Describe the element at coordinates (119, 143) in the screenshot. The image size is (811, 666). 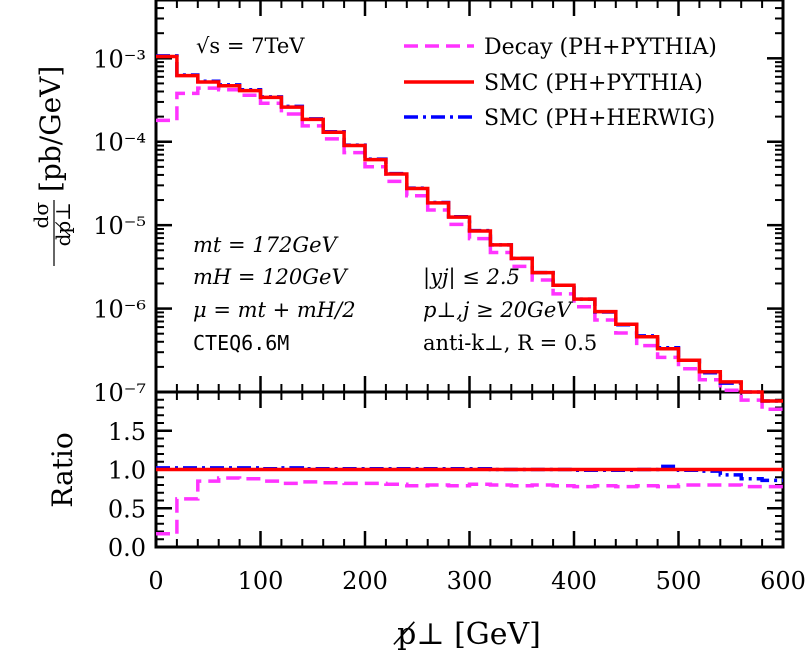
I see `y-tick-label: 10⁻⁴` at that location.